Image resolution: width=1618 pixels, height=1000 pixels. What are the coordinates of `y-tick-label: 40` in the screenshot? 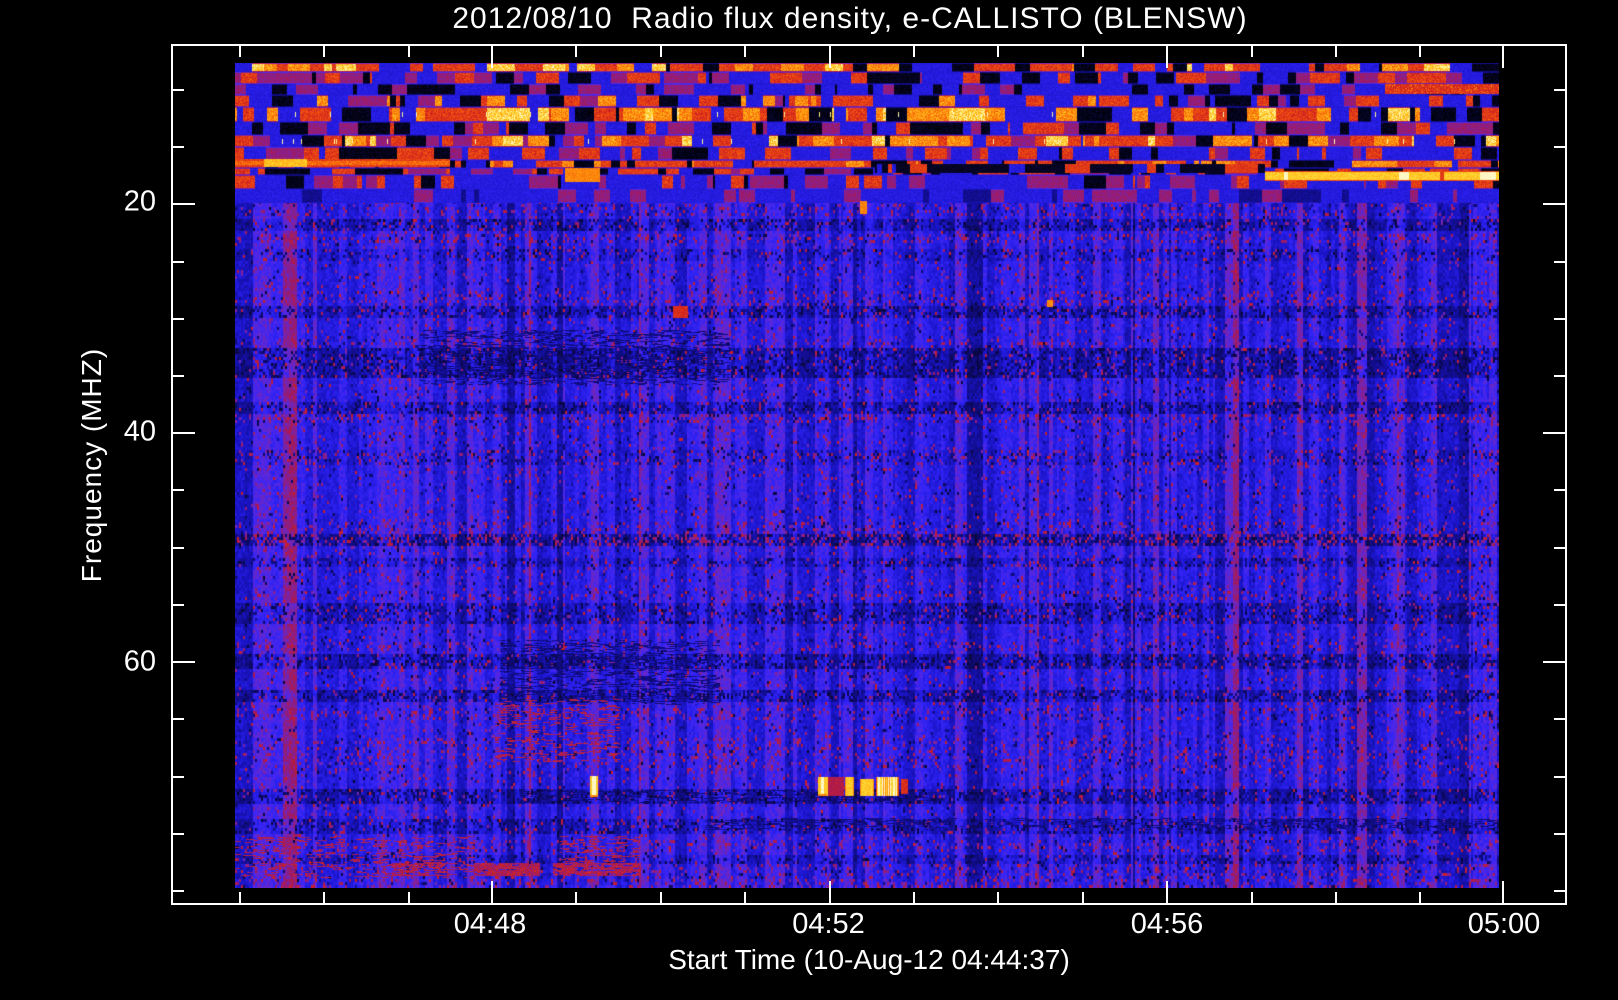 It's located at (139, 431).